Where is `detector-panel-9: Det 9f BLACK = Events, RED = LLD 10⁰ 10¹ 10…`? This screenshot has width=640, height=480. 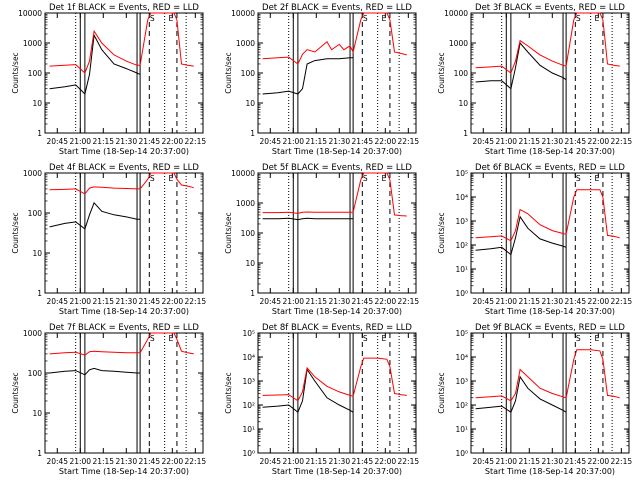
detector-panel-9: Det 9f BLACK = Events, RED = LLD 10⁰ 10¹ 10… is located at coordinates (534, 399).